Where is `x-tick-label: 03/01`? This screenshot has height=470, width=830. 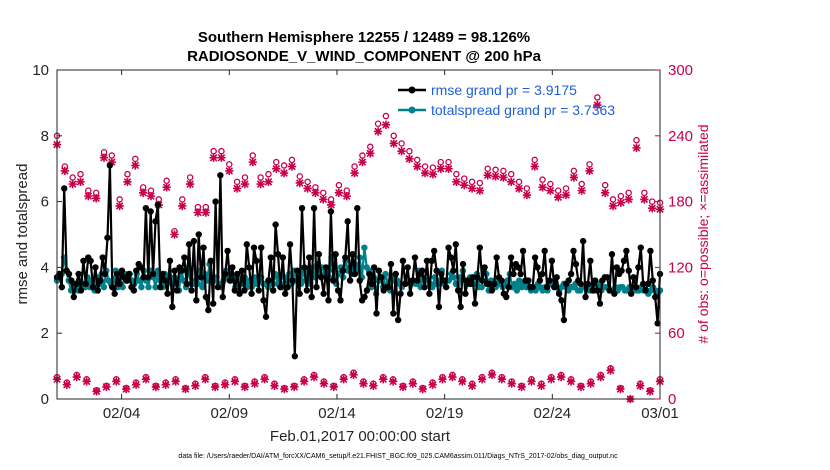 x-tick-label: 03/01 is located at coordinates (660, 413).